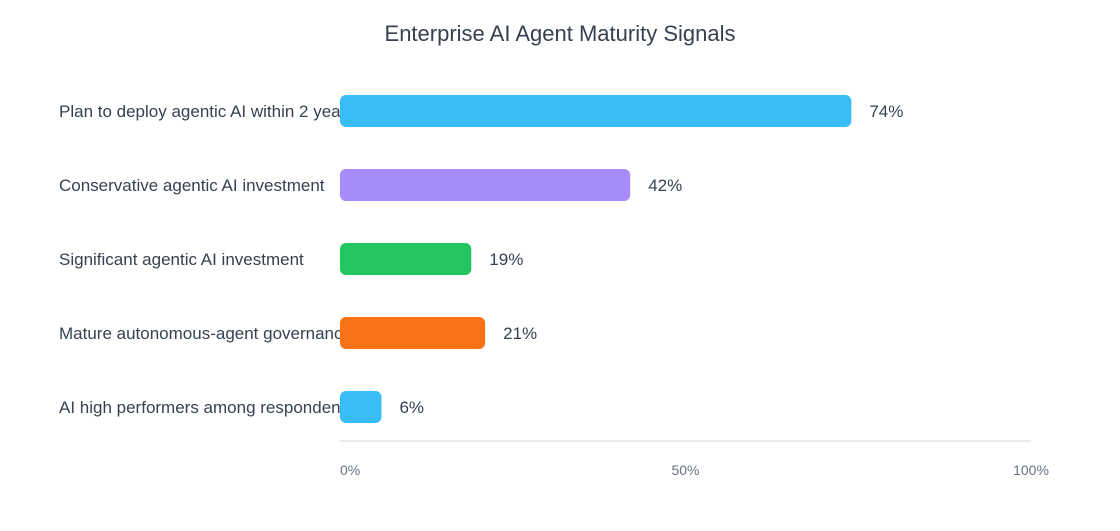 The image size is (1120, 531). I want to click on value-label: 21%, so click(520, 333).